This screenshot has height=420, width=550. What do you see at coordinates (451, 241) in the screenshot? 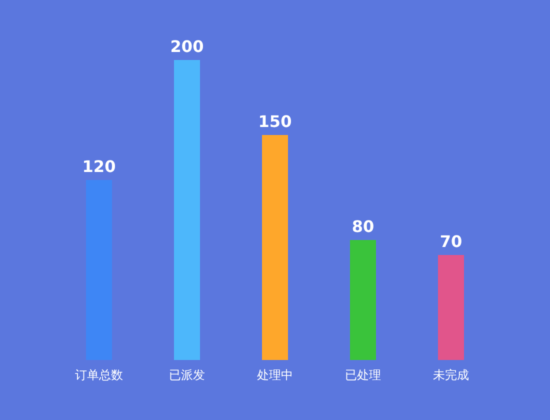
I see `data-label: 70` at bounding box center [451, 241].